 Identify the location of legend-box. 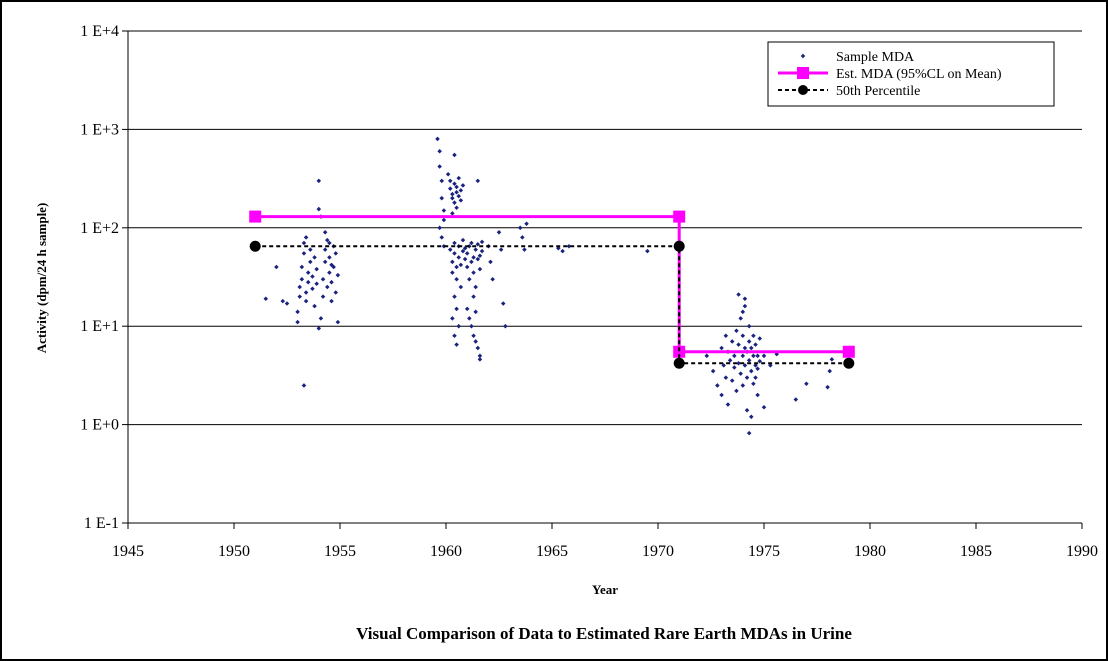
(911, 74).